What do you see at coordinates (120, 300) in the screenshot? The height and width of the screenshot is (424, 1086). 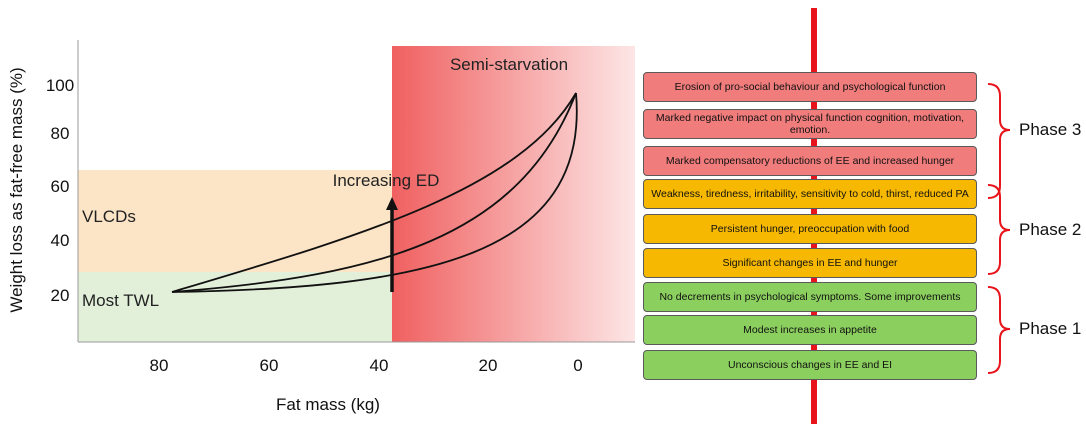 I see `most-twl-label: Most TWL` at bounding box center [120, 300].